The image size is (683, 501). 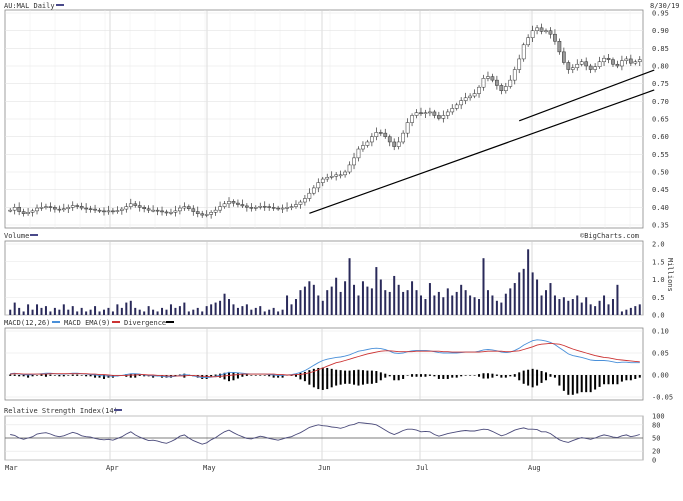 I want to click on macd-legend-swatch, so click(x=56, y=322).